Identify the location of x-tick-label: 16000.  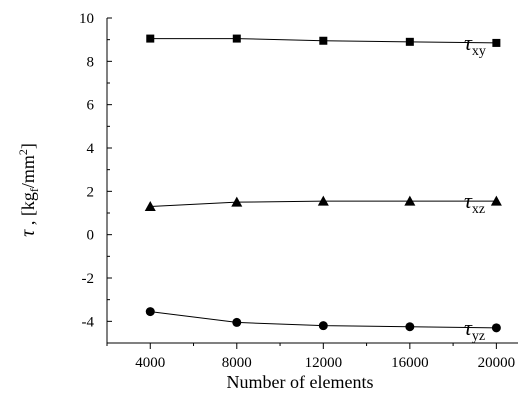
(410, 363).